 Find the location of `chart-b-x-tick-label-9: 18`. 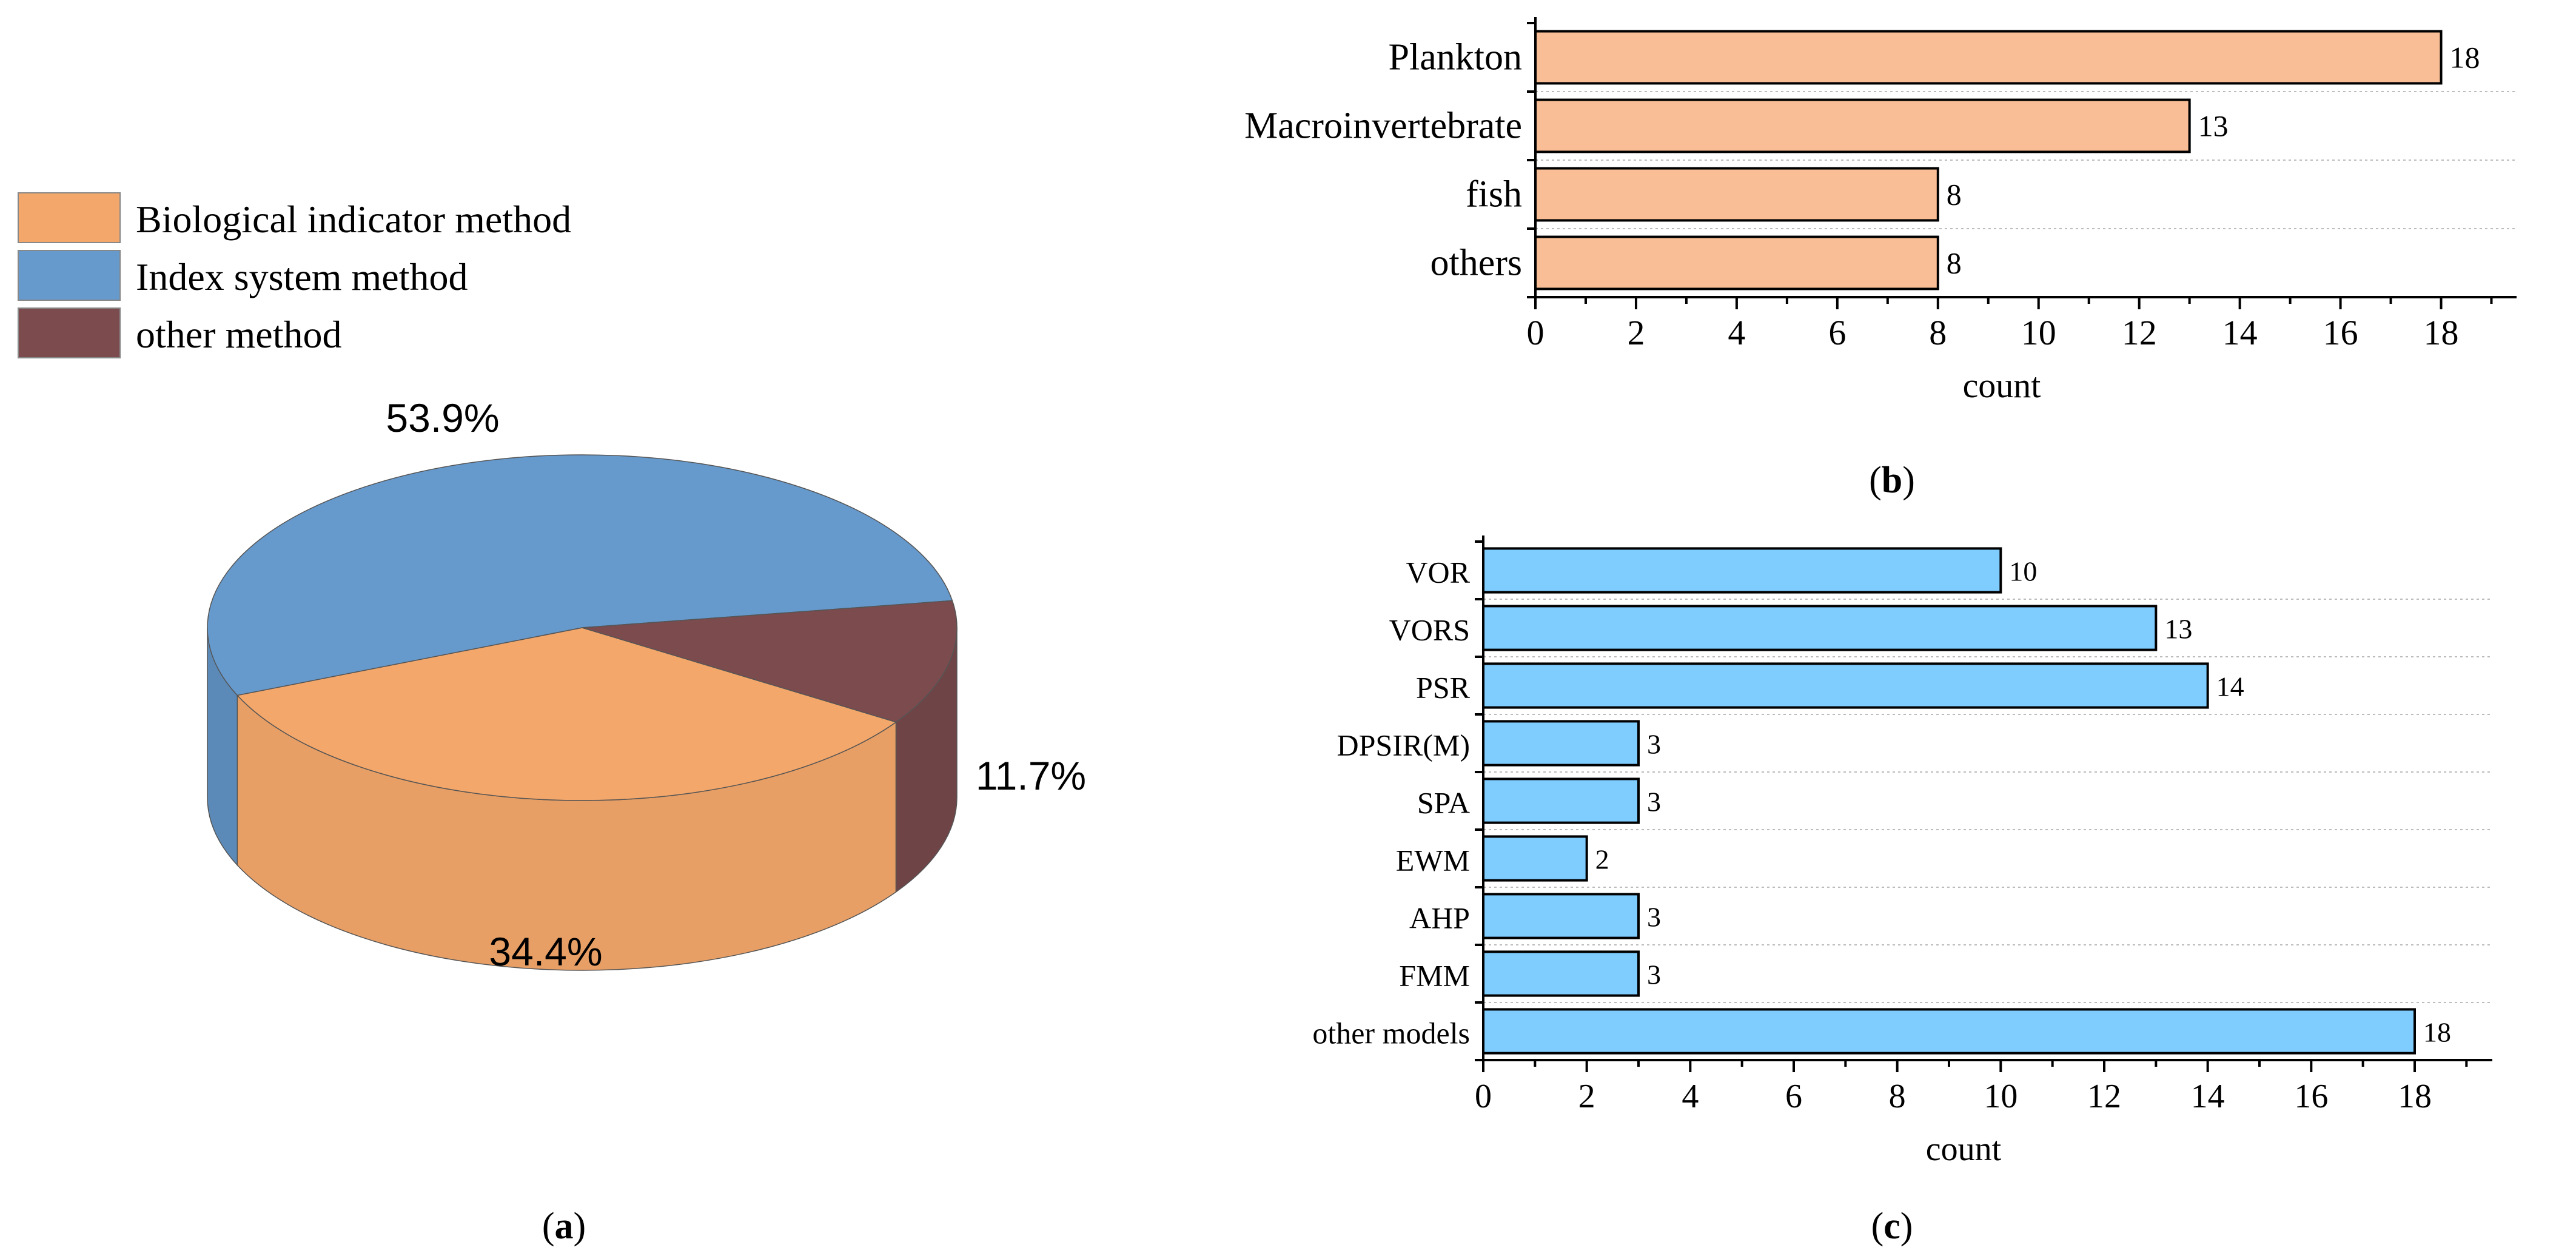

chart-b-x-tick-label-9: 18 is located at coordinates (2441, 332).